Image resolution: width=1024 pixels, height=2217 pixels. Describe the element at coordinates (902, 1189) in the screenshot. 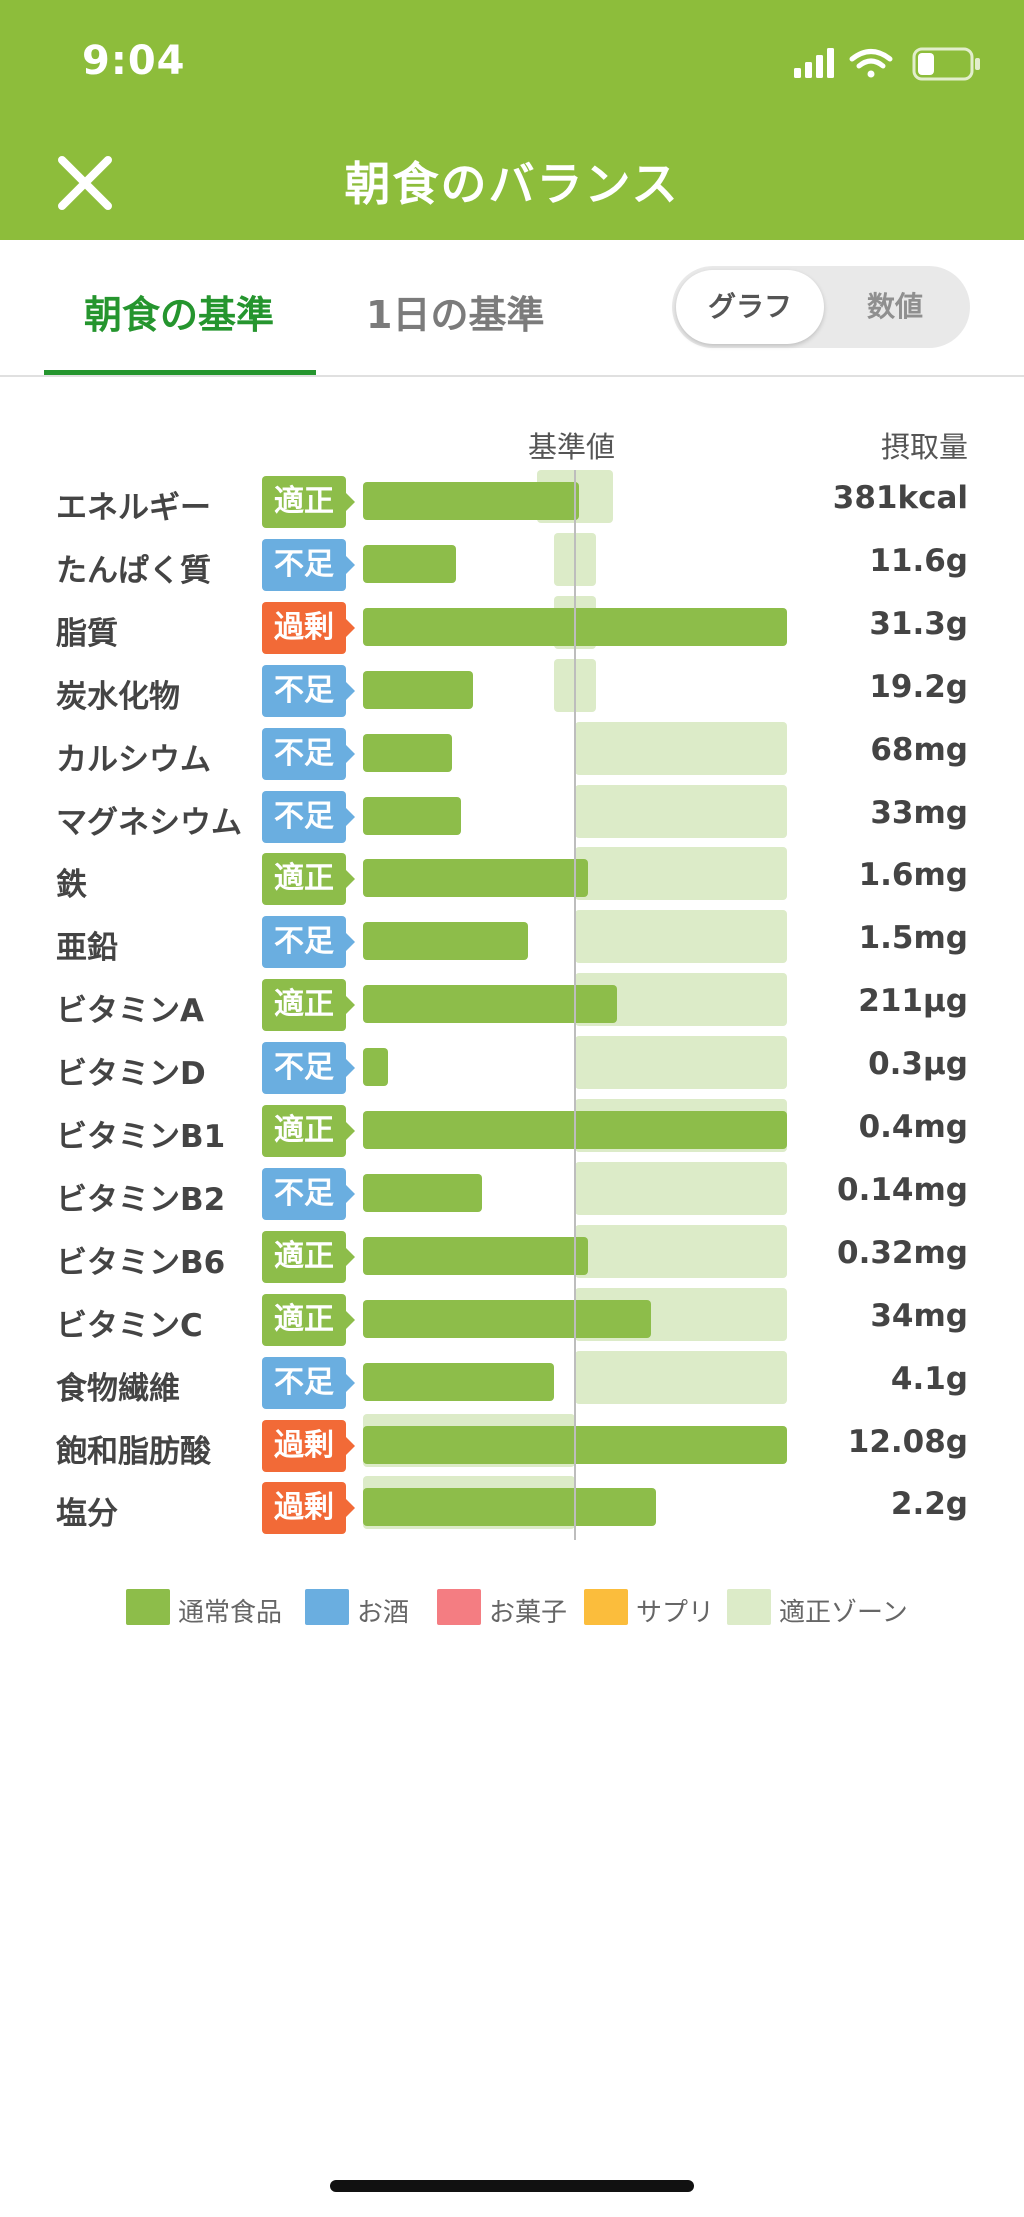

I see `intake-value: 0.14mg` at that location.